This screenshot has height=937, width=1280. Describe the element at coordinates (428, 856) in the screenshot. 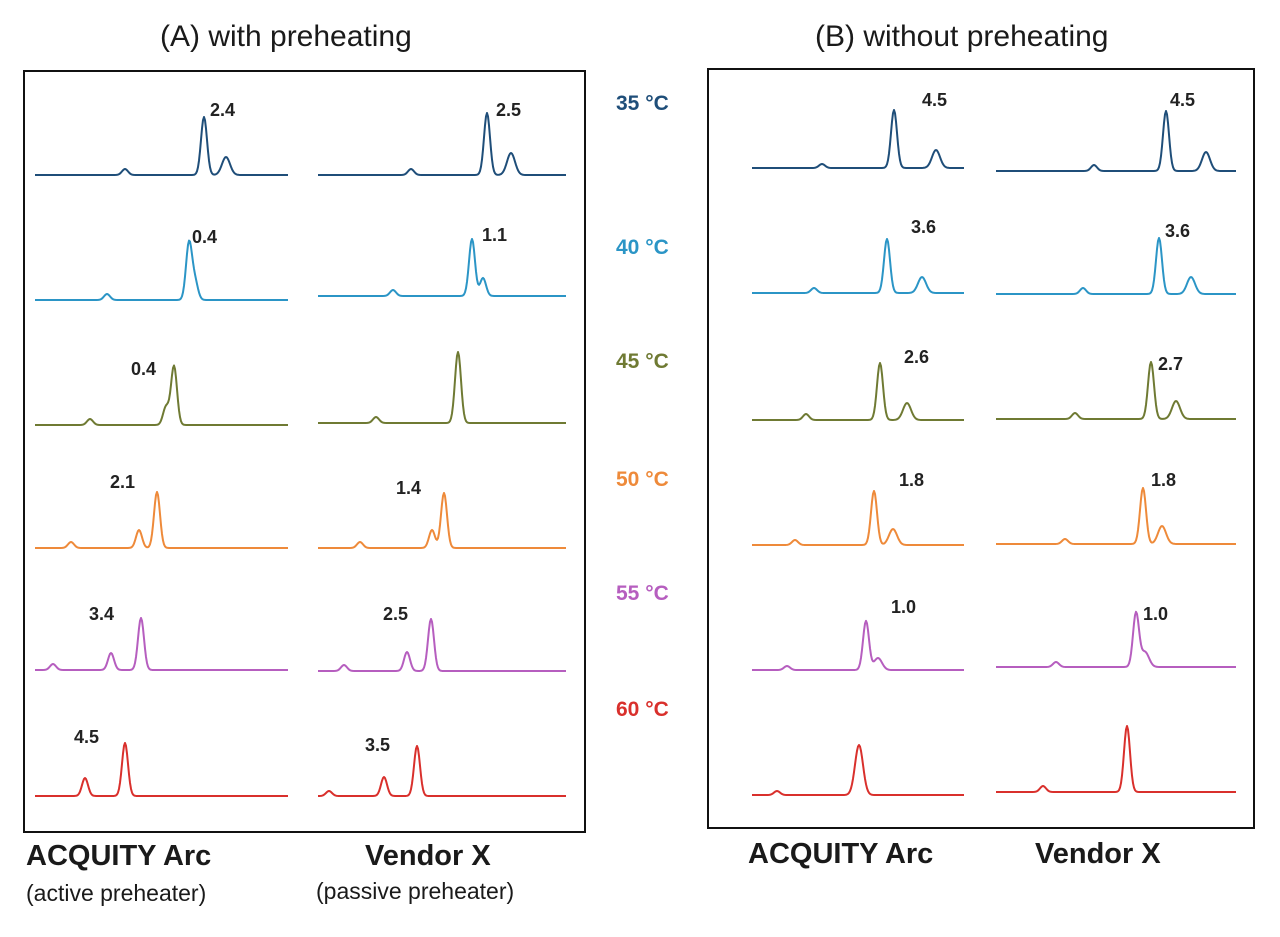

I see `column-label-a-vendor: Vendor X` at that location.